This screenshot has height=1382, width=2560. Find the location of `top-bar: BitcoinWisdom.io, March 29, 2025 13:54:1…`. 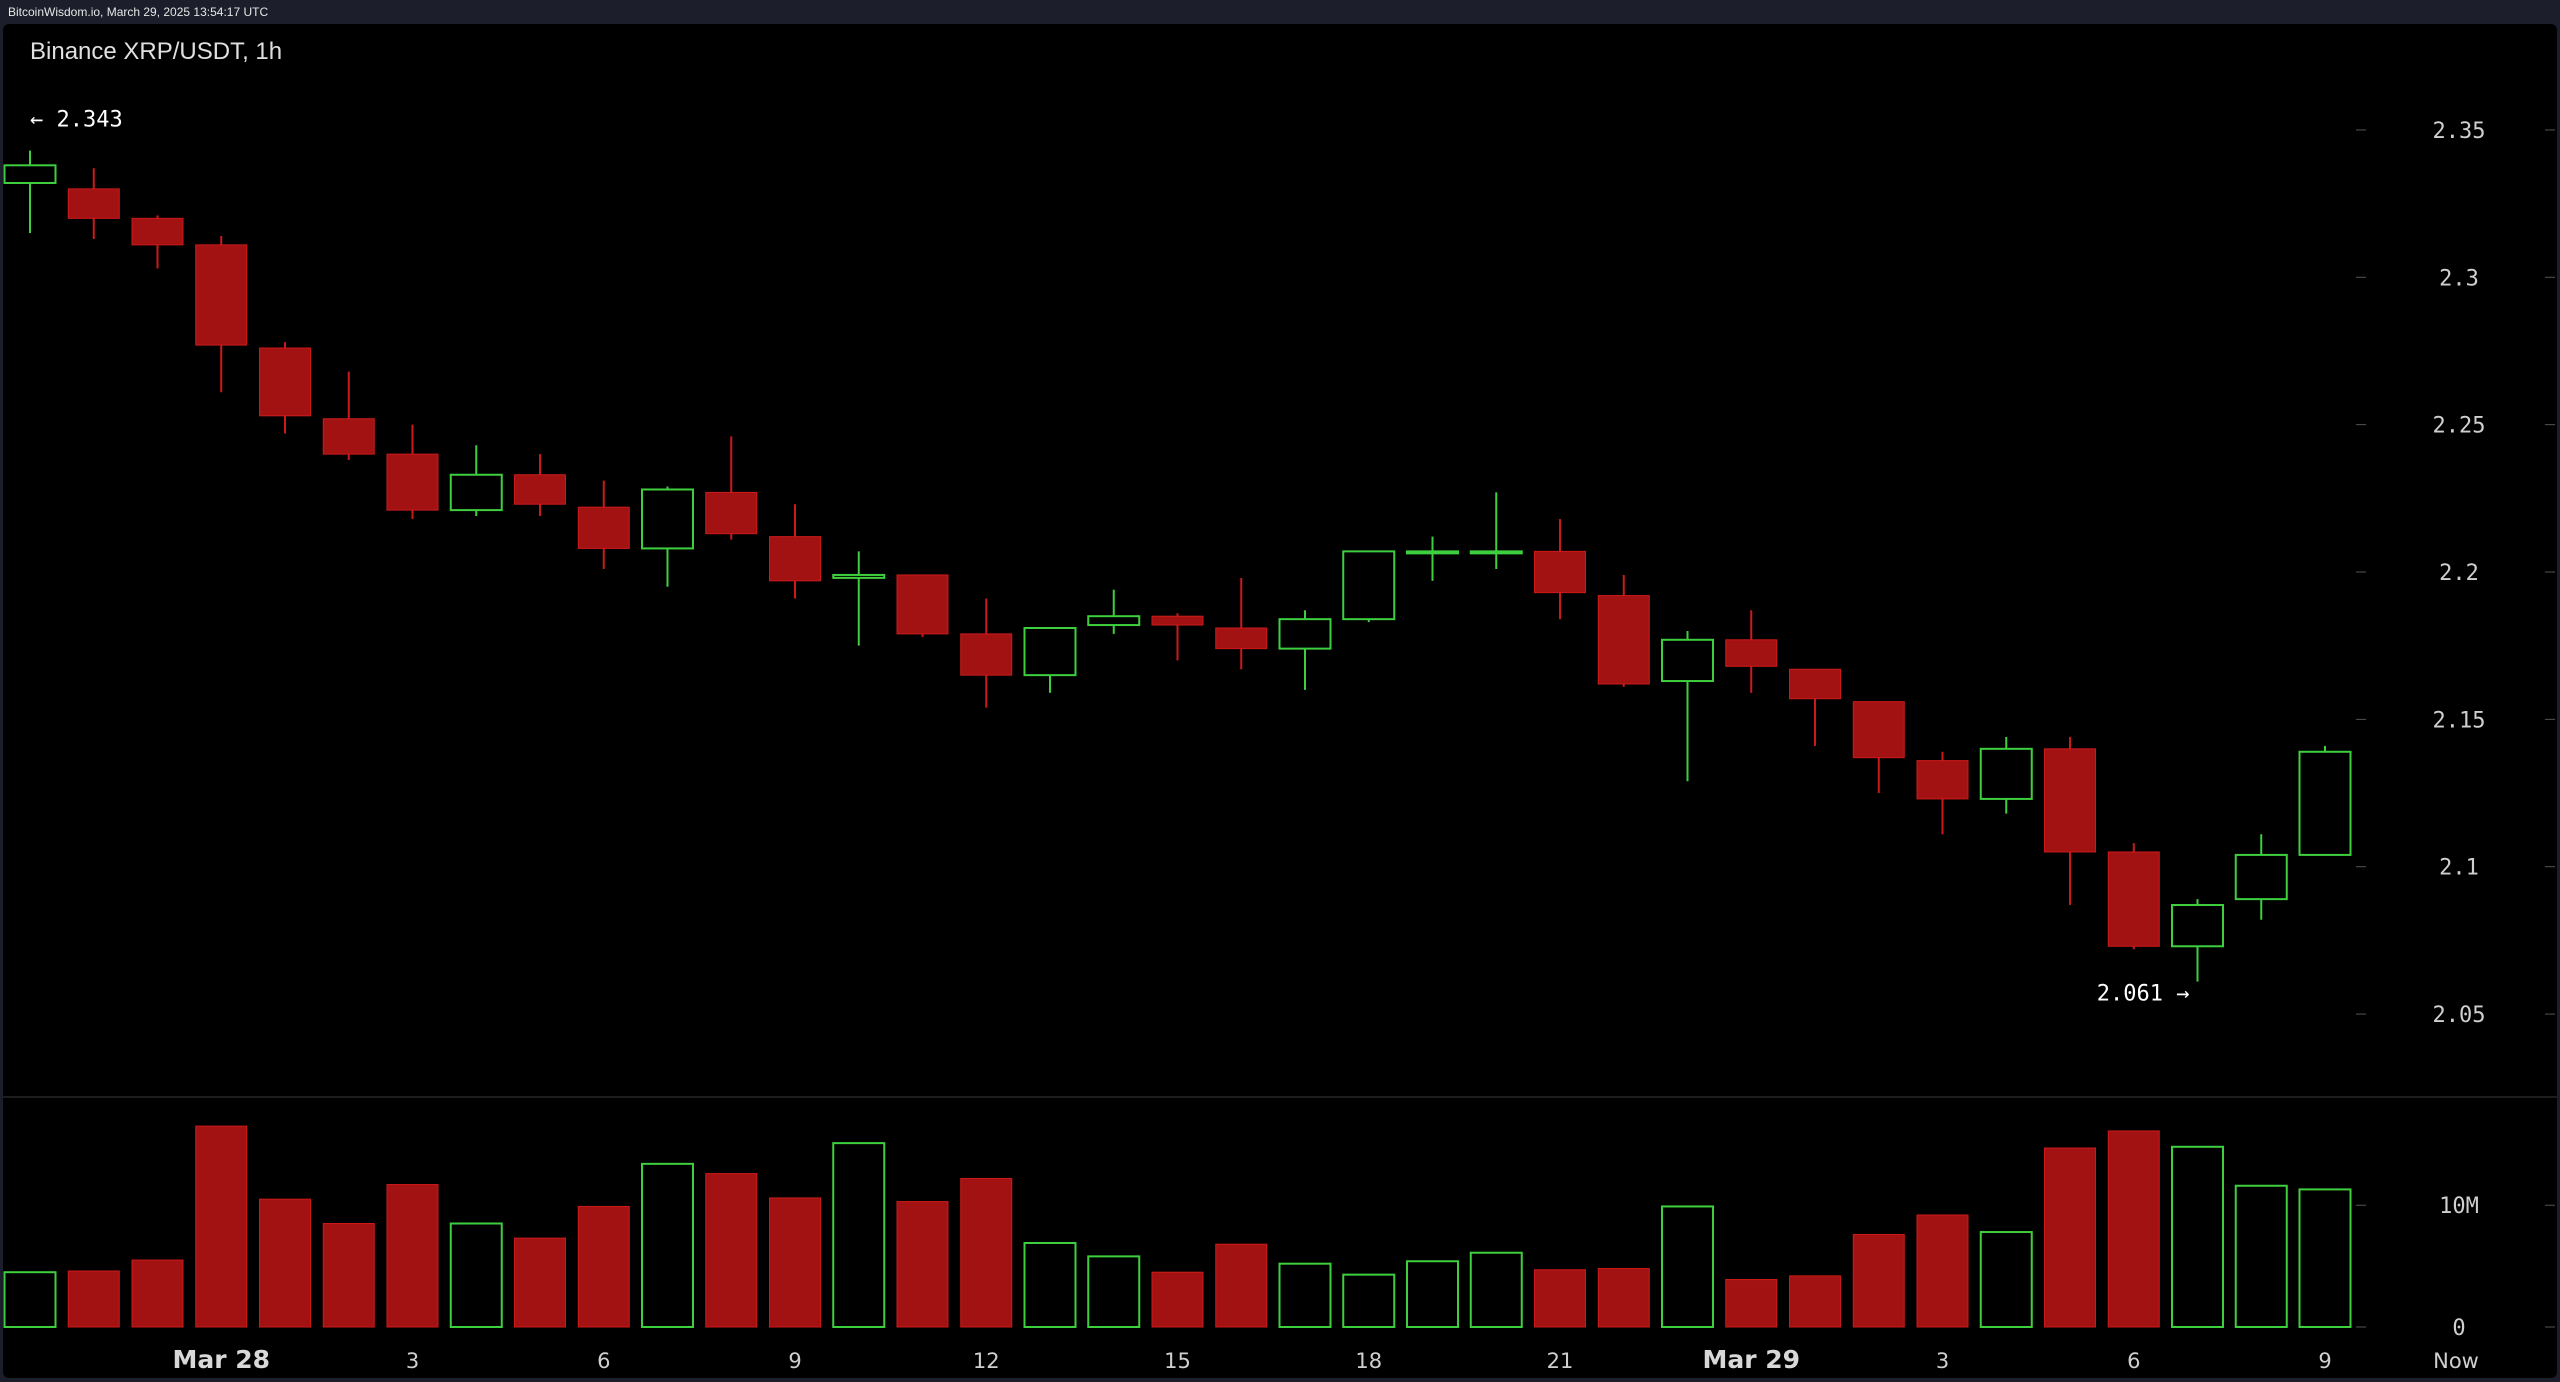

top-bar: BitcoinWisdom.io, March 29, 2025 13:54:1… is located at coordinates (1280, 12).